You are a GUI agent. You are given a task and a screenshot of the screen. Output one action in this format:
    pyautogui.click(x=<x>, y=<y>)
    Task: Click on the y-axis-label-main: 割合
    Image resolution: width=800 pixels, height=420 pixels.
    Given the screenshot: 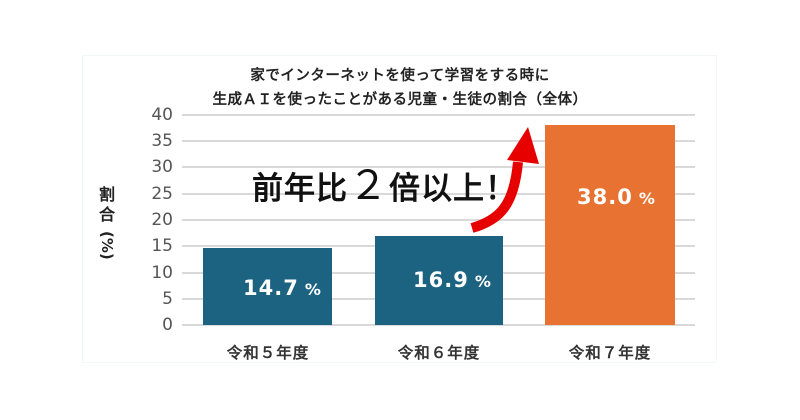 What is the action you would take?
    pyautogui.click(x=106, y=204)
    